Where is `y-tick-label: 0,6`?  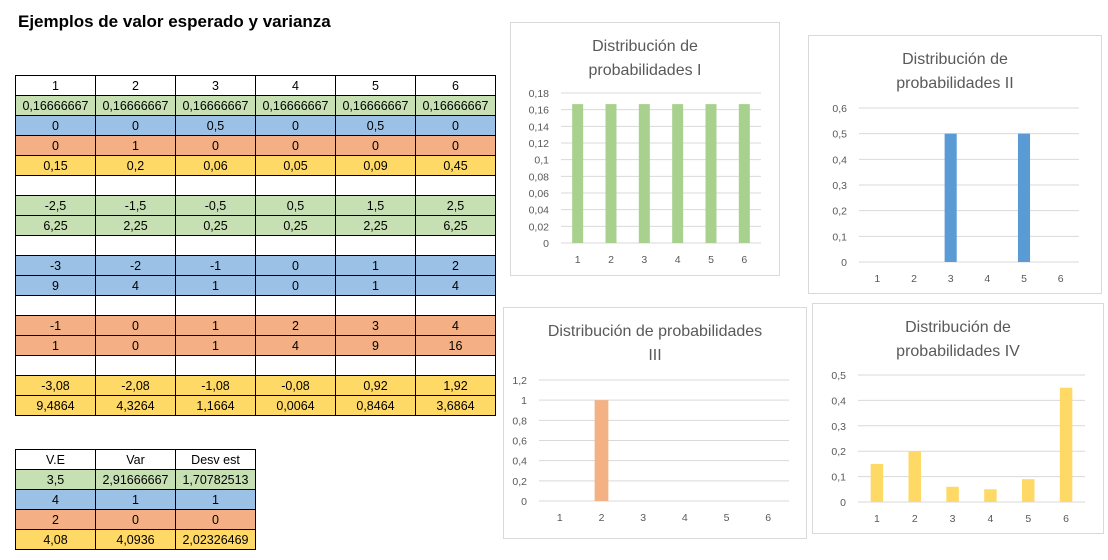
y-tick-label: 0,6 is located at coordinates (839, 109).